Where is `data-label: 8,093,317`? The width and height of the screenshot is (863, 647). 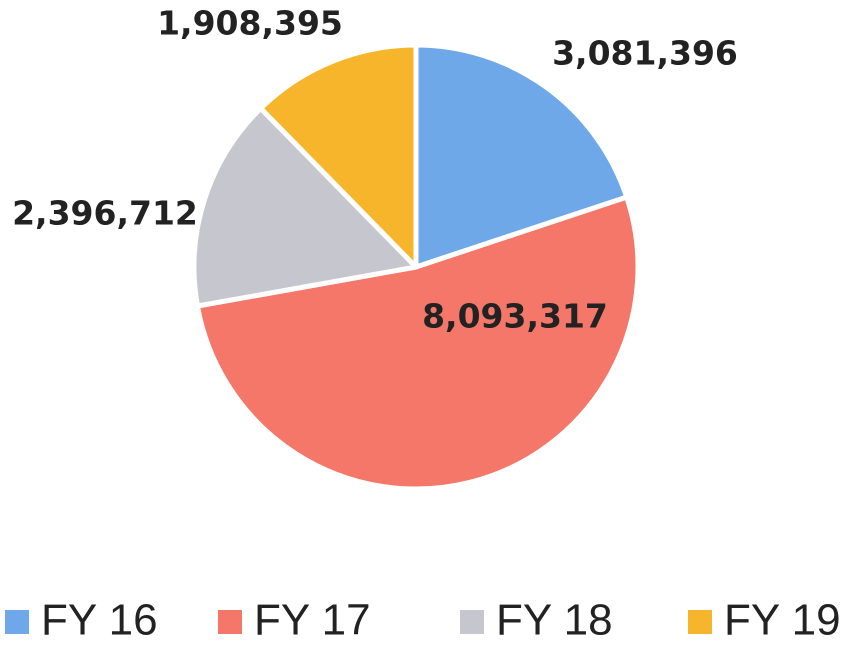 data-label: 8,093,317 is located at coordinates (515, 316).